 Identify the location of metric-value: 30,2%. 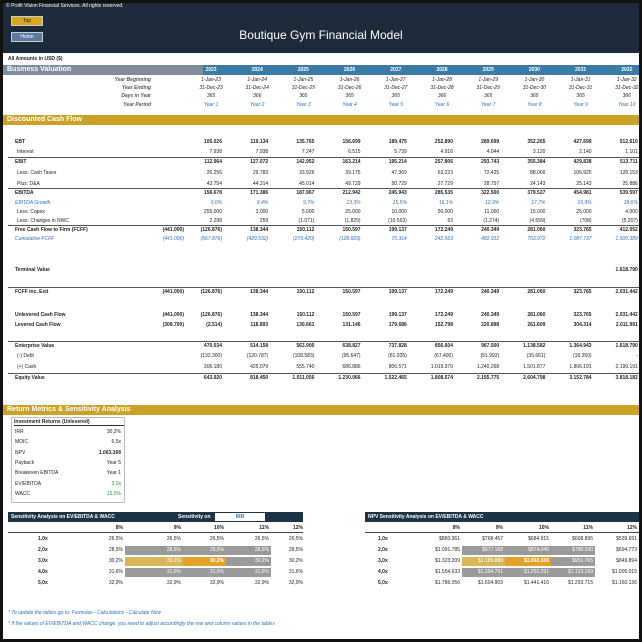
(113, 432).